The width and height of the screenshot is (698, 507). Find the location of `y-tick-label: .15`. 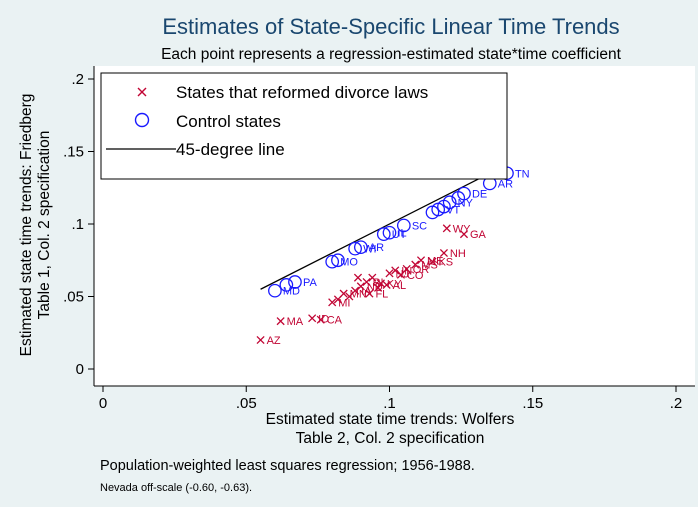

y-tick-label: .15 is located at coordinates (73, 152).